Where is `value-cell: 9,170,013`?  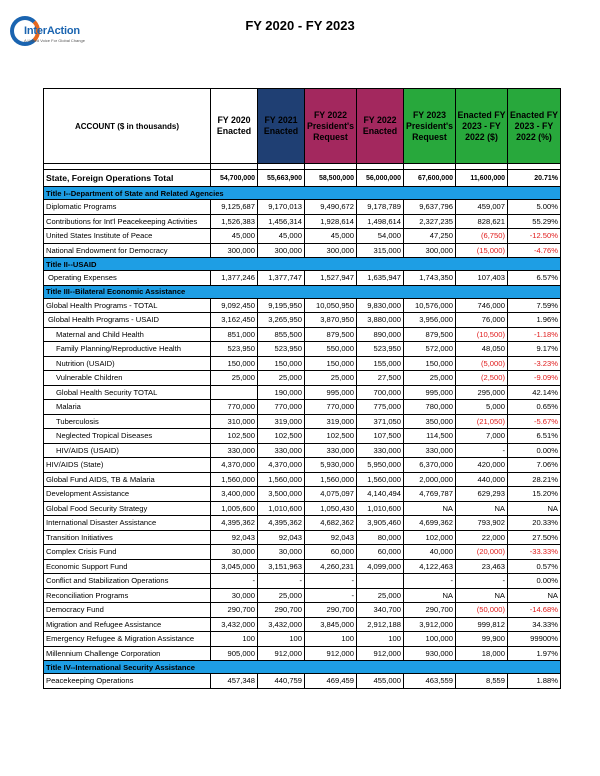
value-cell: 9,170,013 is located at coordinates (281, 207).